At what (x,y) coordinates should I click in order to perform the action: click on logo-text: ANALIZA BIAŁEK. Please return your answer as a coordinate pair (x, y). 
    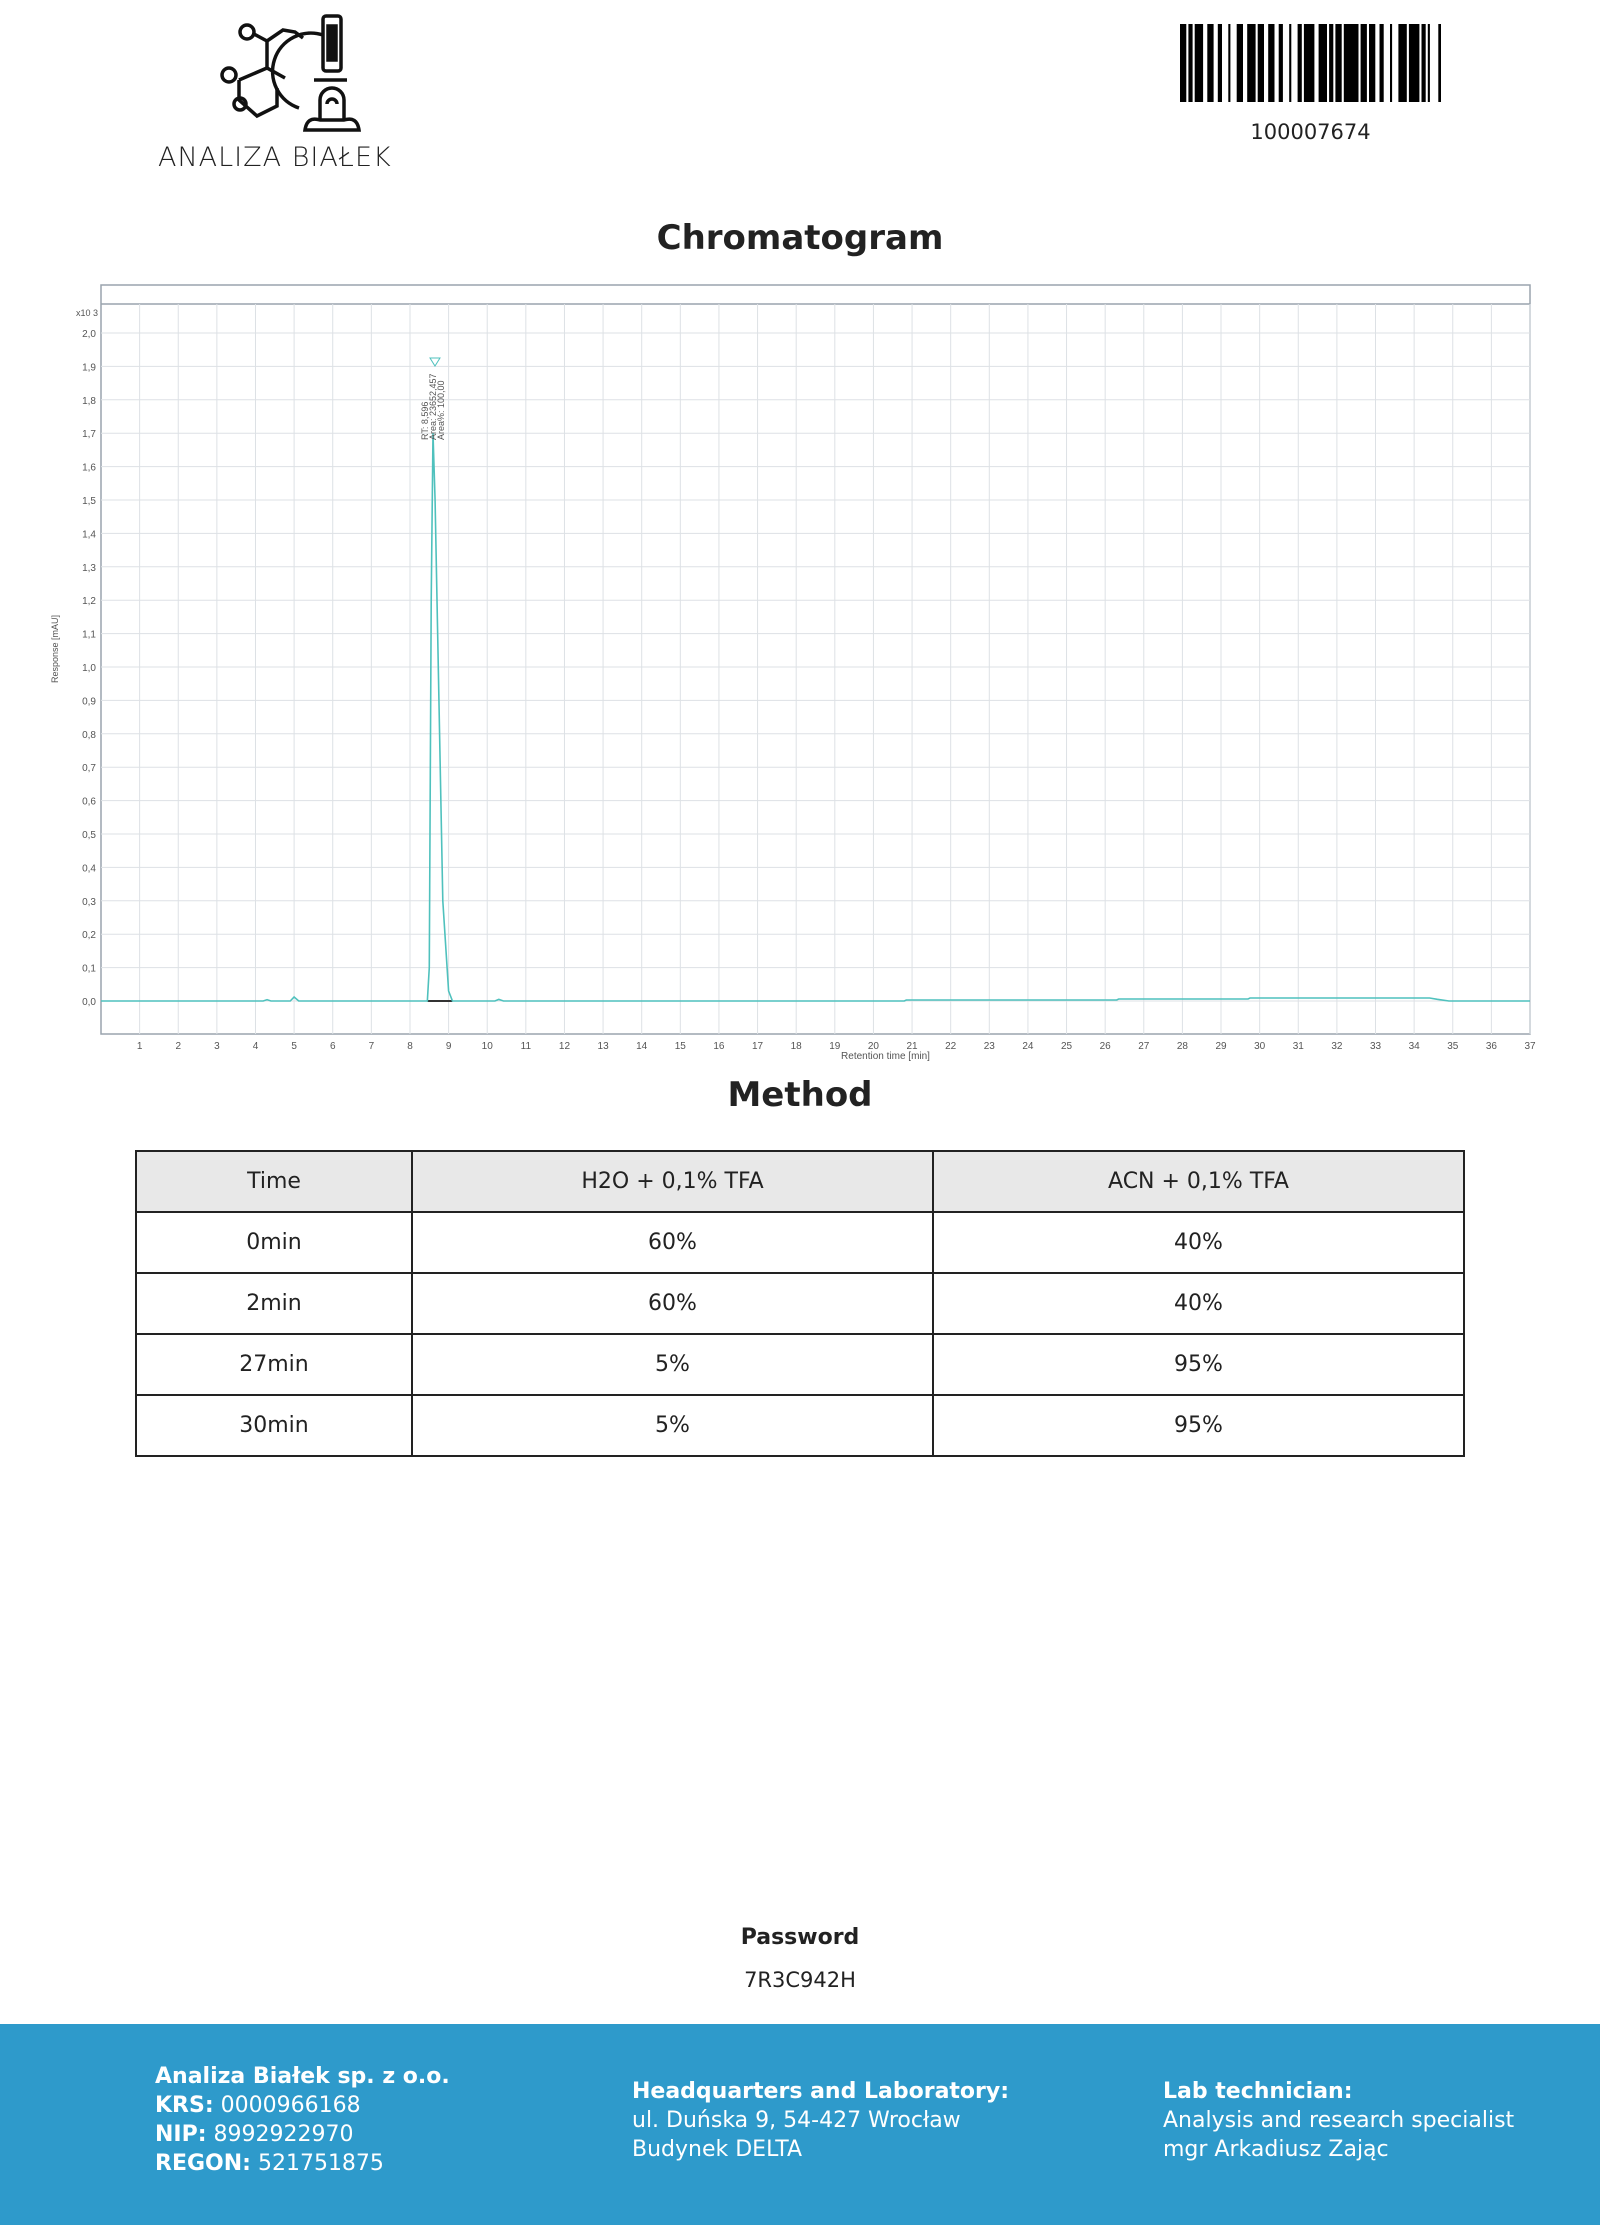
    Looking at the image, I should click on (275, 157).